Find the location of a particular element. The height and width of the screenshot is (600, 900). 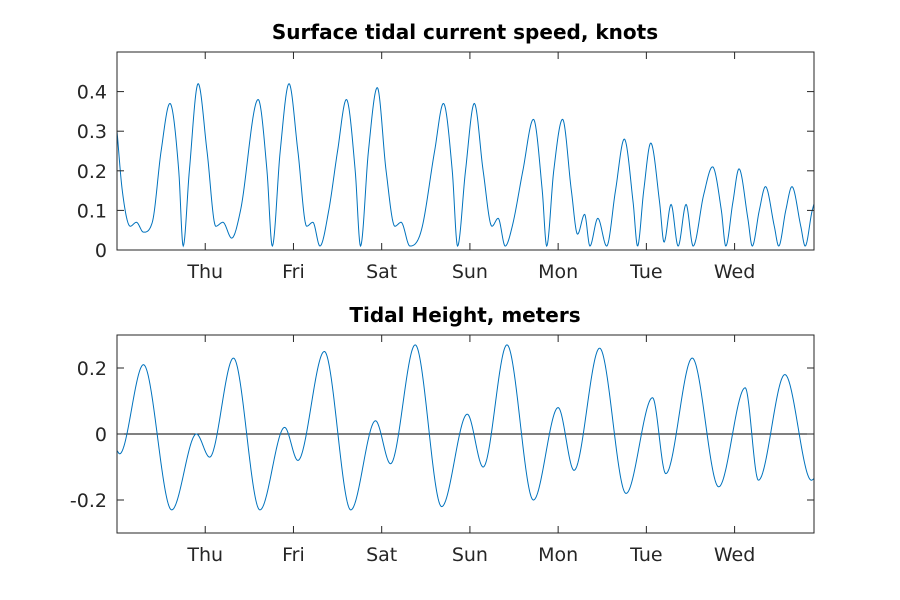

tidal-height-x-tick-label: Sun is located at coordinates (470, 555).